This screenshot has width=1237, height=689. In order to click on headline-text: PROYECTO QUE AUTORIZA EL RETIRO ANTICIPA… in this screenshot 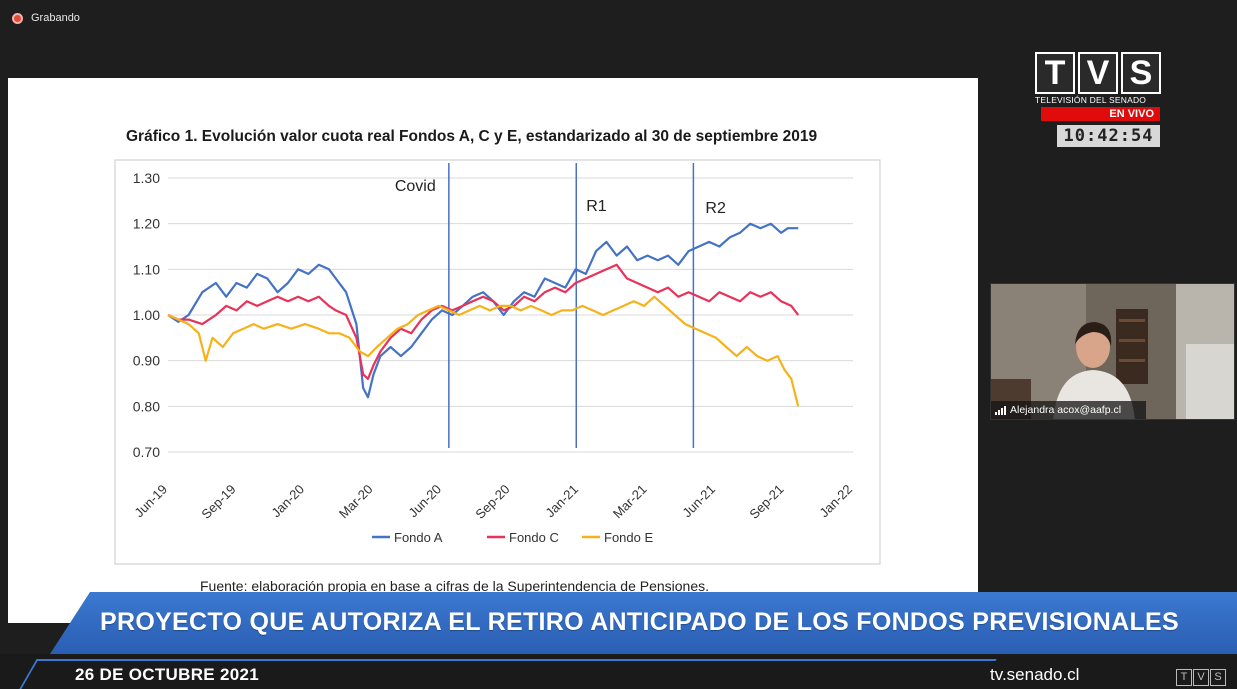, I will do `click(639, 622)`.